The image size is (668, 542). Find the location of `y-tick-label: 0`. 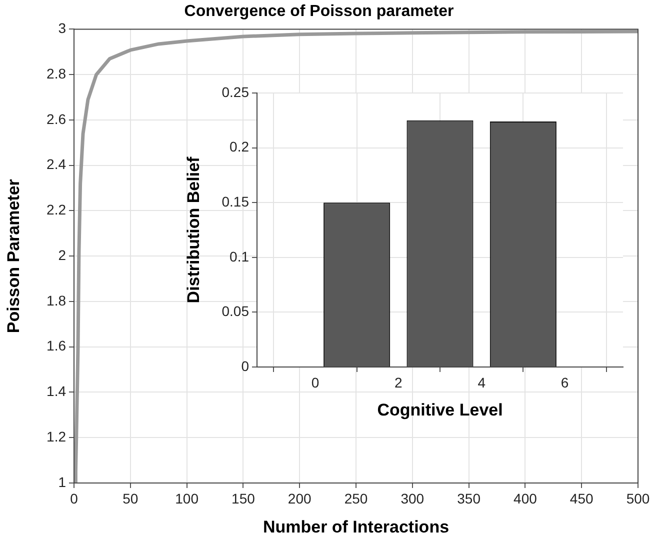

y-tick-label: 0 is located at coordinates (245, 366).